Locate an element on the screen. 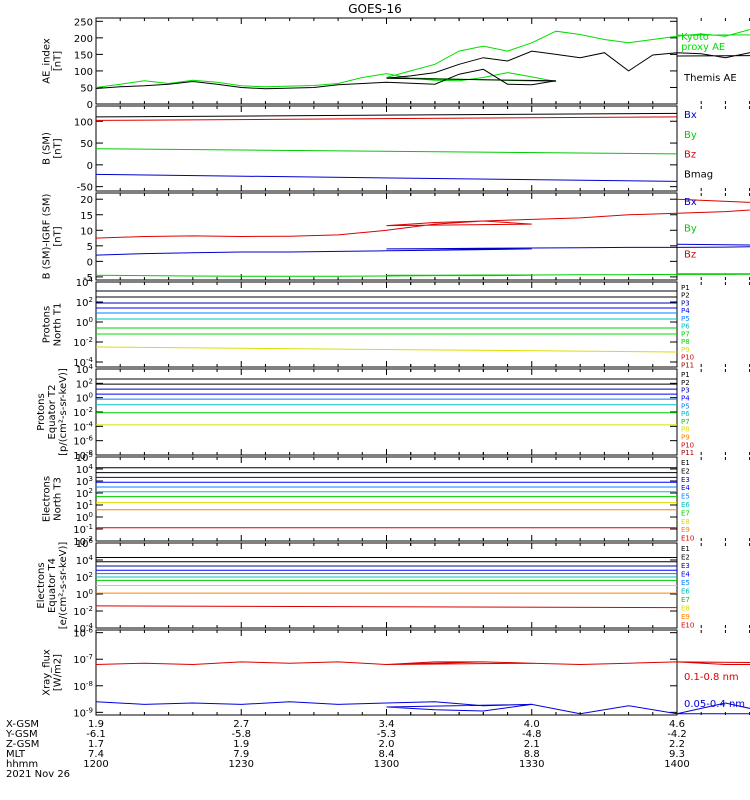  y-tick-label: 5 is located at coordinates (90, 247).